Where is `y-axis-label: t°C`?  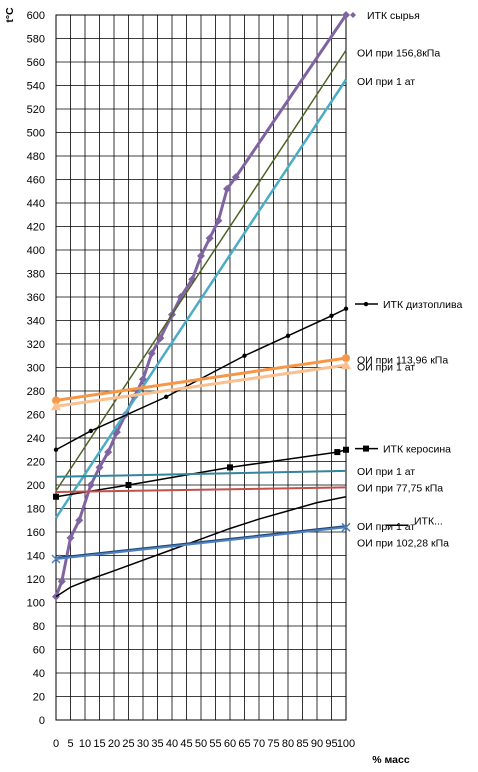
y-axis-label: t°C is located at coordinates (10, 15).